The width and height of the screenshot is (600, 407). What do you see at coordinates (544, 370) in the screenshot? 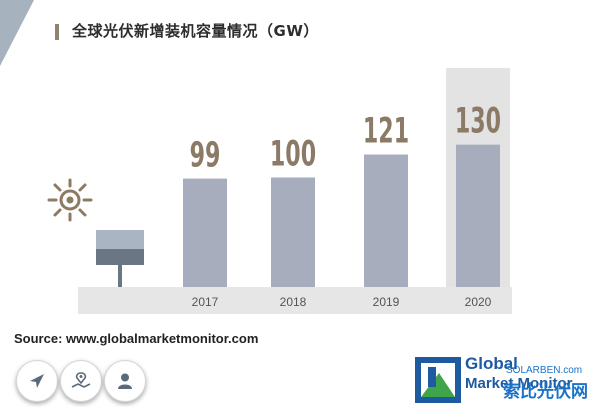
I see `watermark-domain: SOLARBEN.com` at bounding box center [544, 370].